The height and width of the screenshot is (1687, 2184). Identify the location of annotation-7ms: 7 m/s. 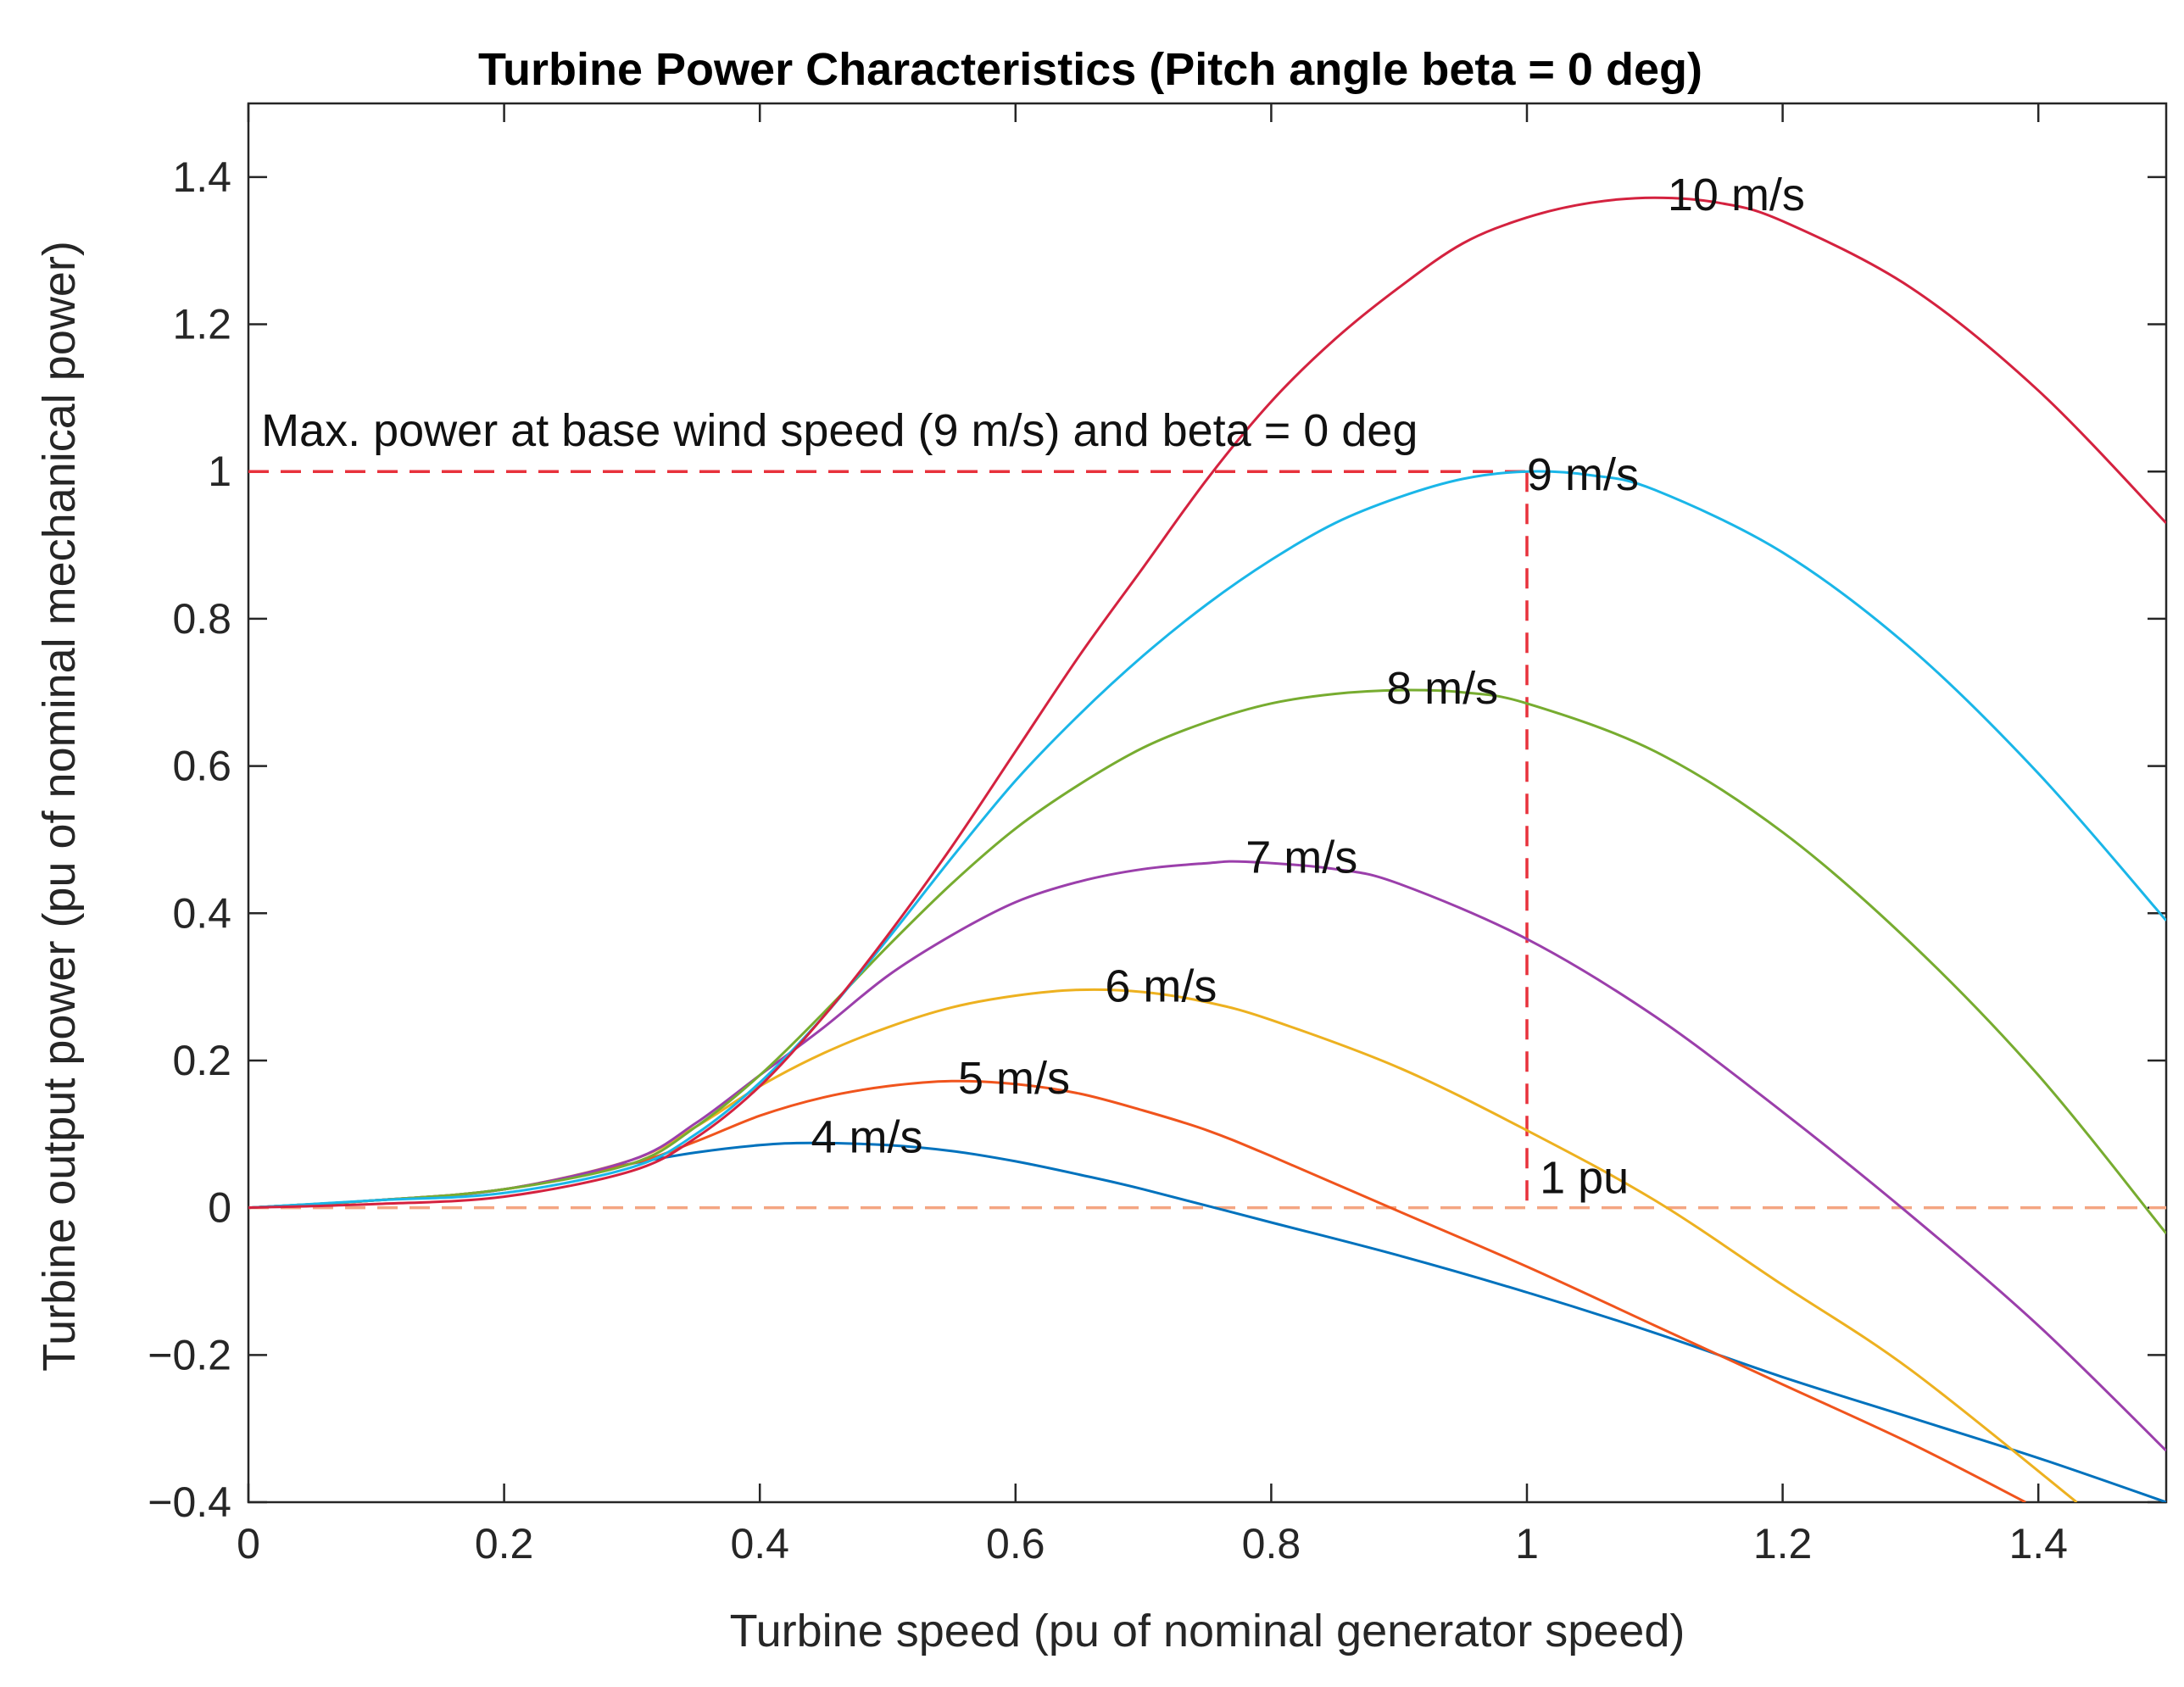
(1301, 857).